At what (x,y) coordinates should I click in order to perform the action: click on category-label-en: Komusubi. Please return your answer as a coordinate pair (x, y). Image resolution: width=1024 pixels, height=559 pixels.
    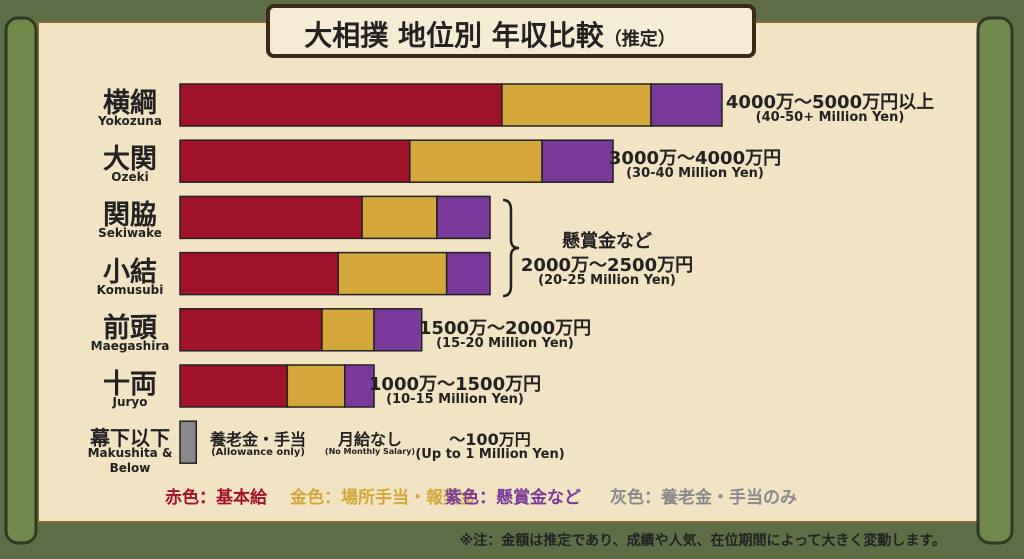
    Looking at the image, I should click on (130, 289).